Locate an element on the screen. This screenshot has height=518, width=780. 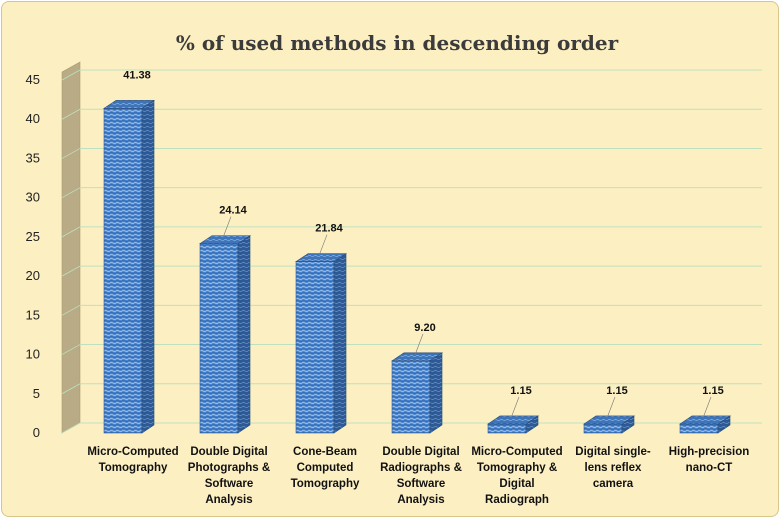
data-label: 9.20 is located at coordinates (424, 328).